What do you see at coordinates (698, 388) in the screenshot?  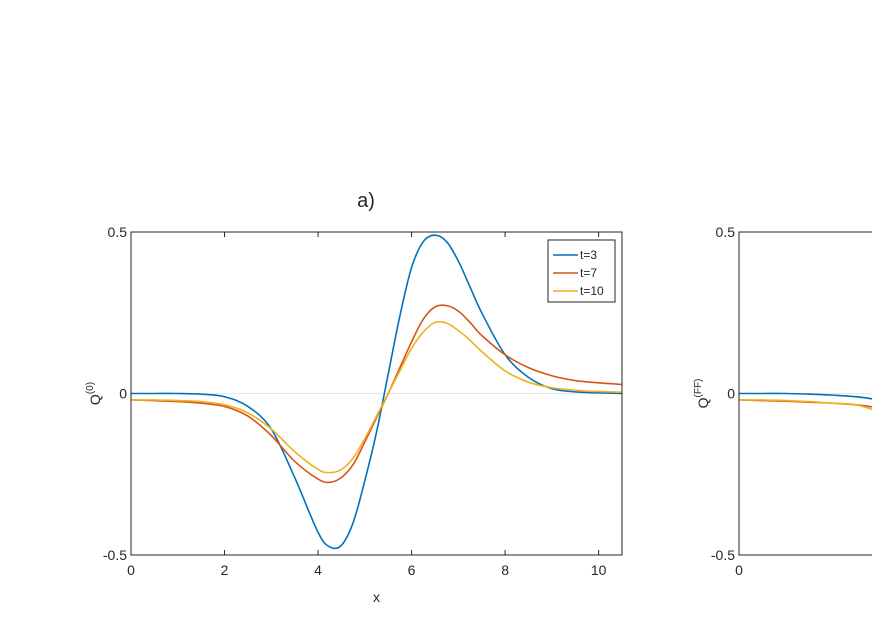 I see `panel-b-ylabel-sup: (FF)` at bounding box center [698, 388].